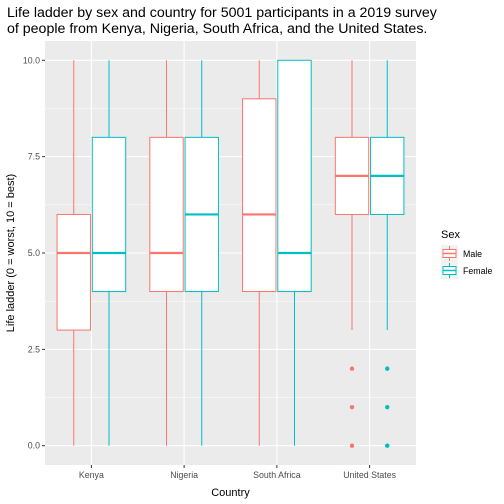 This screenshot has height=504, width=504. I want to click on x-axis-title: Country, so click(230, 493).